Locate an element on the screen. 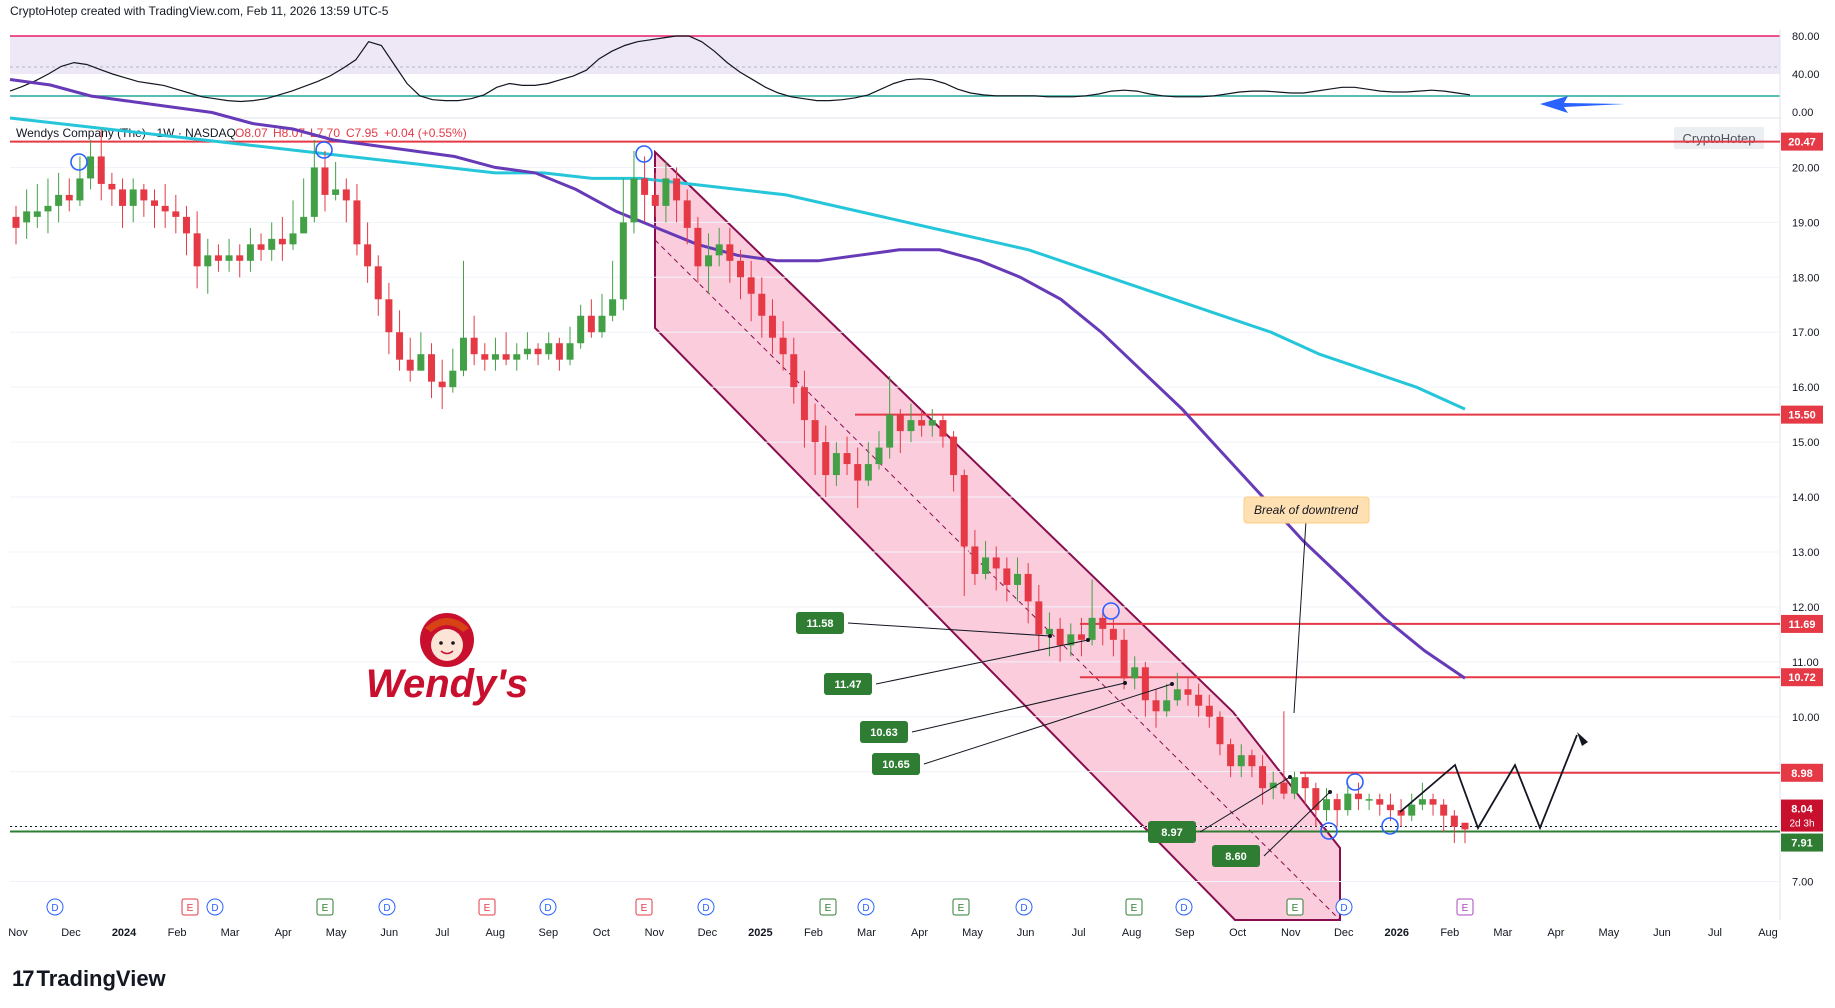  annotation-break-of-downtrend: Break of downtrend is located at coordinates (1306, 605).